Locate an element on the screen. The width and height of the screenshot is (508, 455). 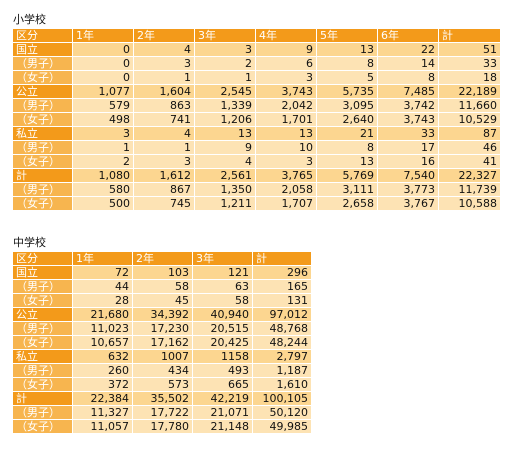
table-cell: 63 is located at coordinates (222, 286).